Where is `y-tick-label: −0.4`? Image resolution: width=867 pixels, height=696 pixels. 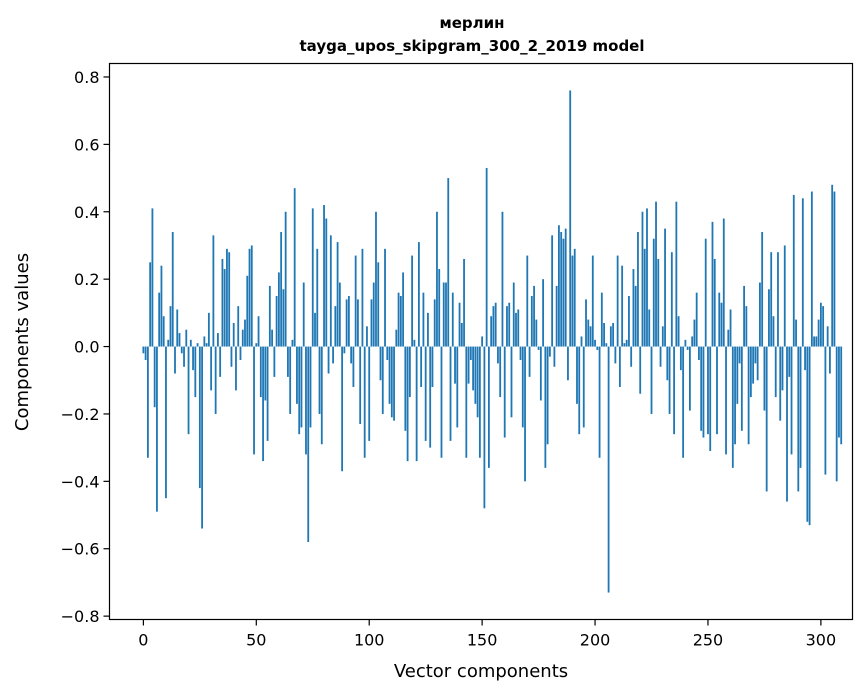
y-tick-label: −0.4 is located at coordinates (80, 481).